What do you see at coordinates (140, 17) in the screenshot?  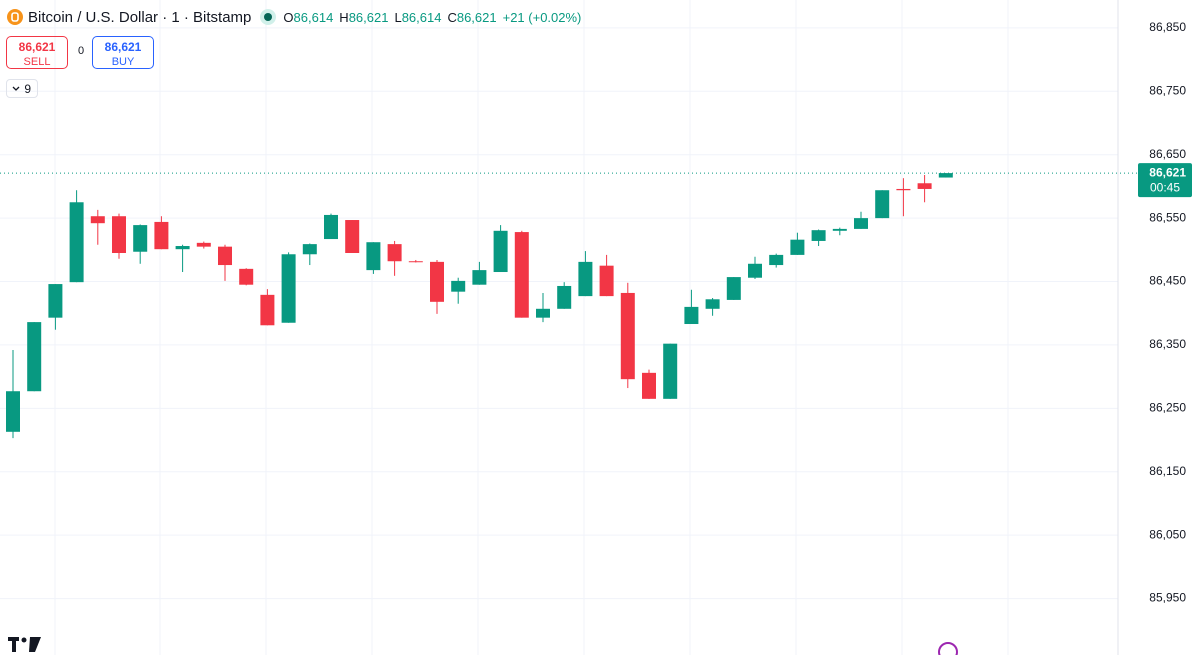 I see `title: Bitcoin / U.S. Dollar · 1 · Bitstamp` at bounding box center [140, 17].